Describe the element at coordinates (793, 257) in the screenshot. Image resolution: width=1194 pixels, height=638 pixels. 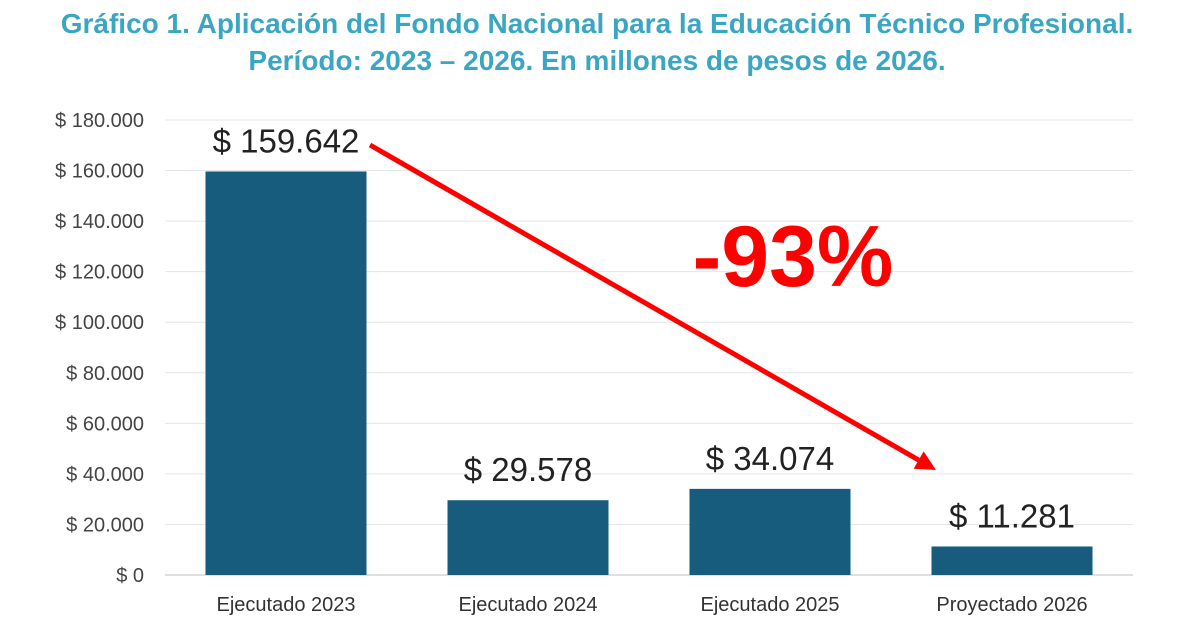
I see `change-annotation: -93%` at that location.